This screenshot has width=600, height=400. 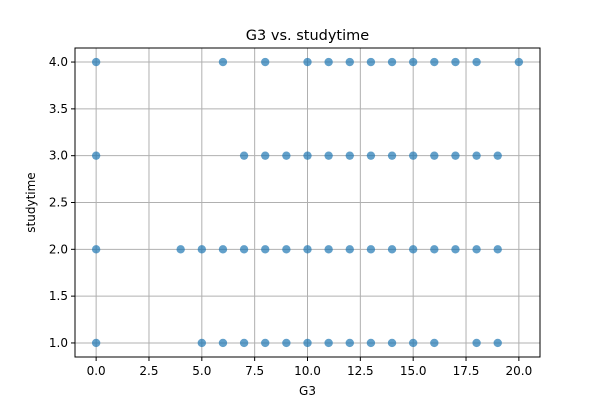 I want to click on y-tick-label: 3.0, so click(x=58, y=156).